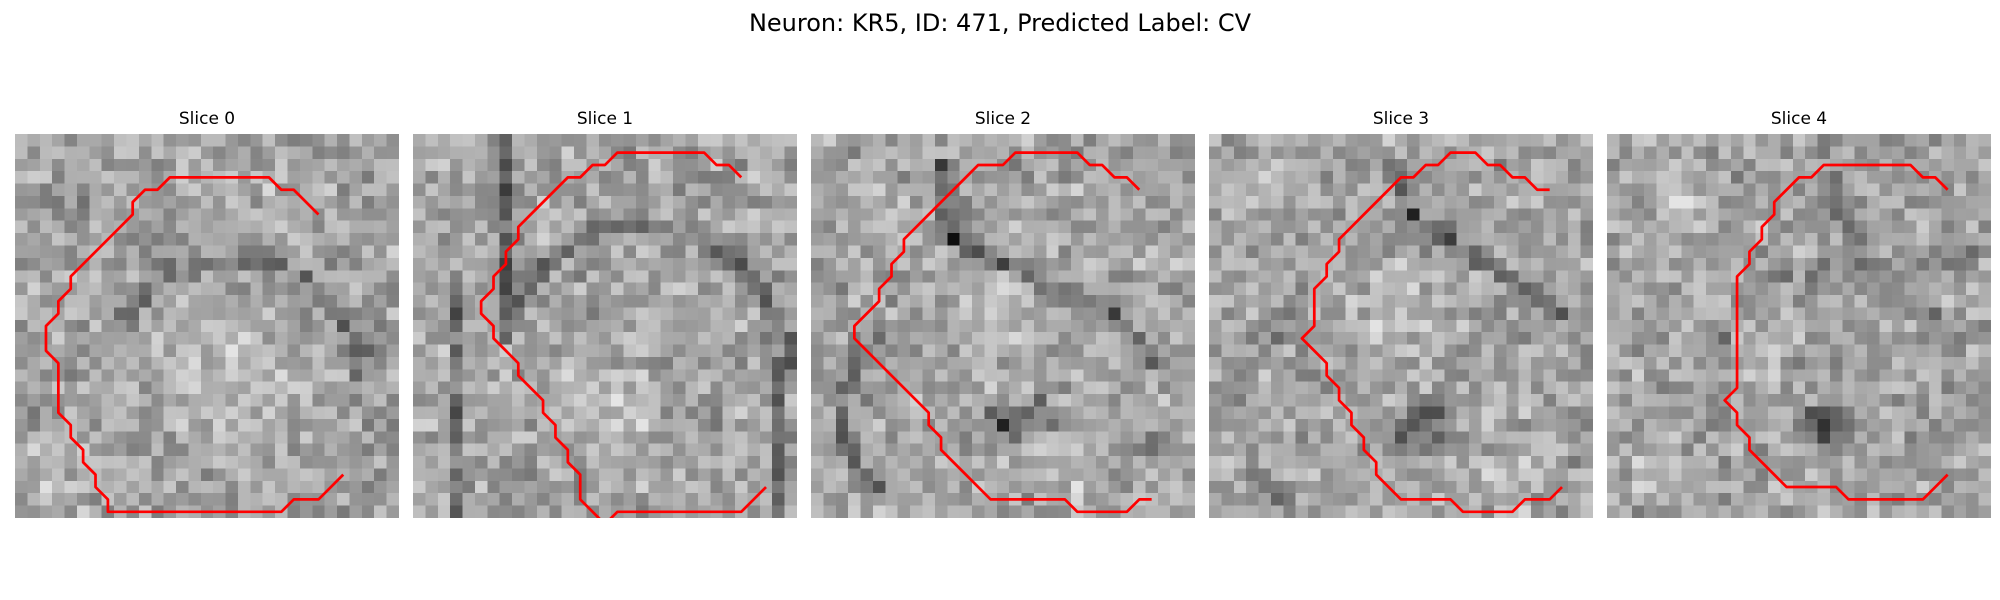  What do you see at coordinates (1003, 119) in the screenshot?
I see `slice-title: Slice 2` at bounding box center [1003, 119].